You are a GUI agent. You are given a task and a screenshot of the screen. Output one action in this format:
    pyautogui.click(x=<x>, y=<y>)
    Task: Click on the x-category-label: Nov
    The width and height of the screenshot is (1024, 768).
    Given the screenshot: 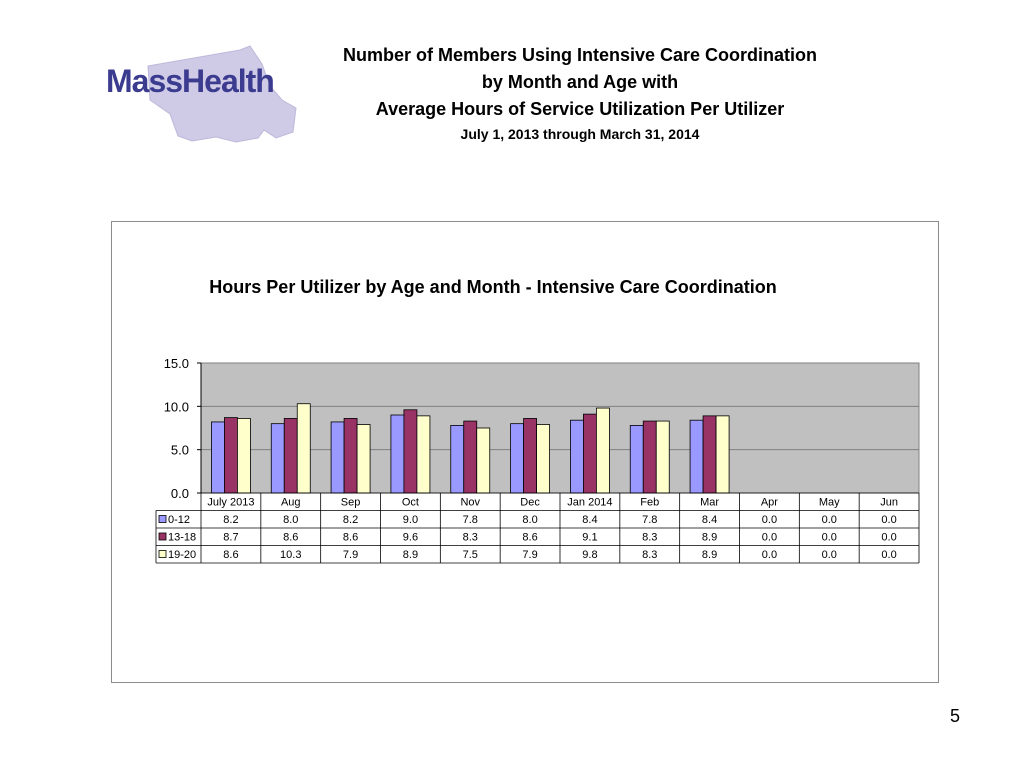 What is the action you would take?
    pyautogui.click(x=470, y=503)
    